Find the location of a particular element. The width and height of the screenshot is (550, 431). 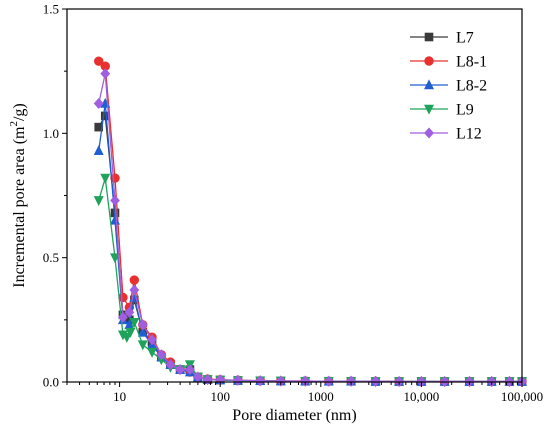

legend-item: L8-2 is located at coordinates (448, 86).